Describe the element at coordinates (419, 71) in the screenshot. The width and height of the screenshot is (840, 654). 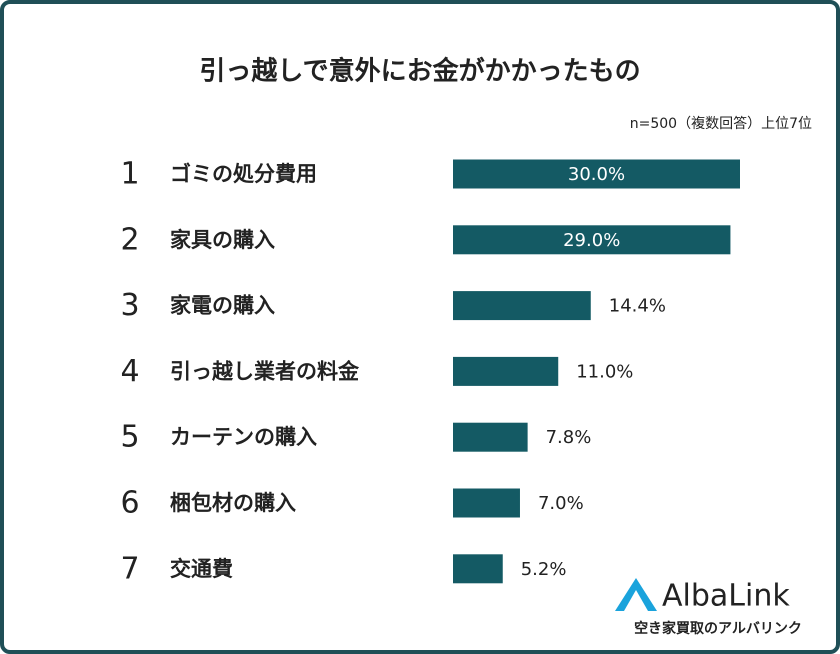
I see `chart-title: 引っ越しで意外にお金がかかったもの` at that location.